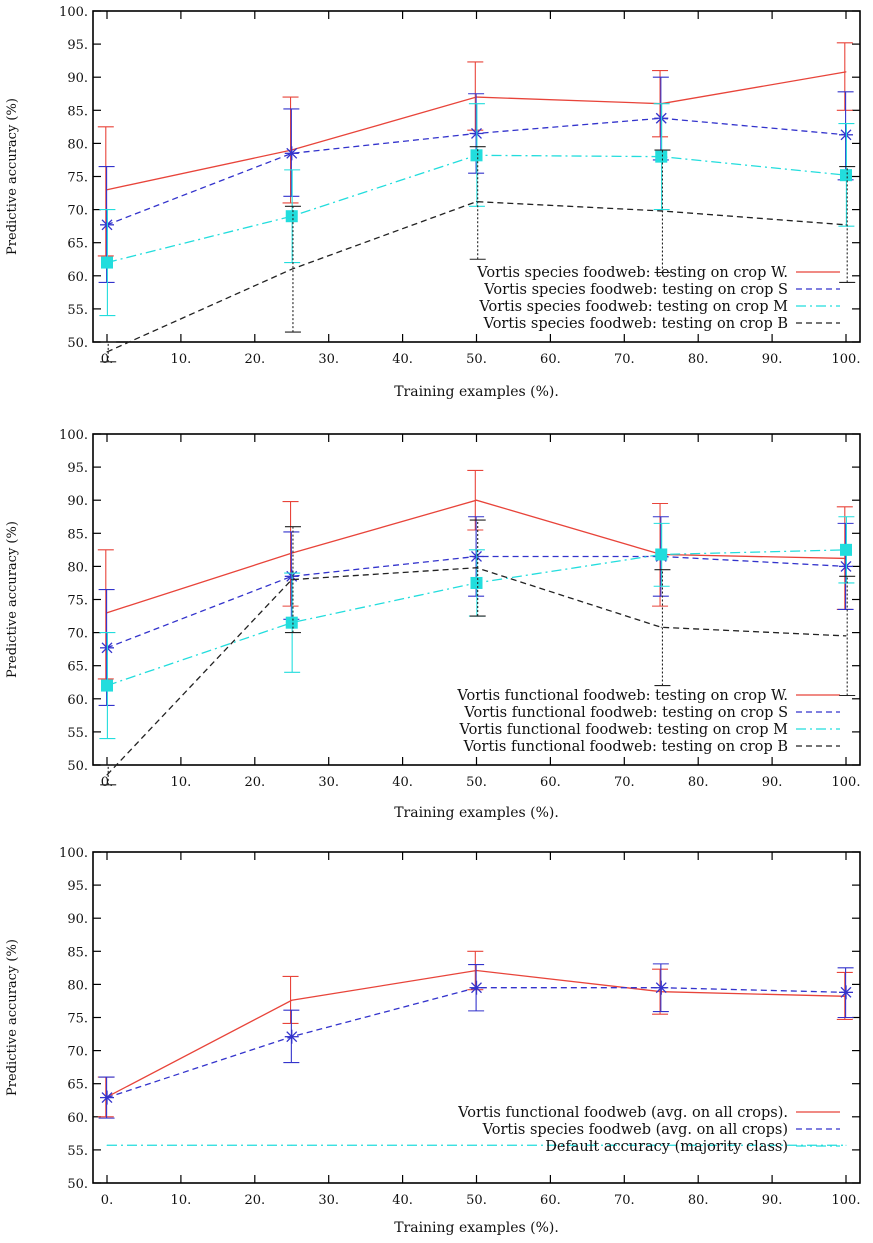 The image size is (873, 1243). I want to click on x-tick-label: 70., so click(624, 1200).